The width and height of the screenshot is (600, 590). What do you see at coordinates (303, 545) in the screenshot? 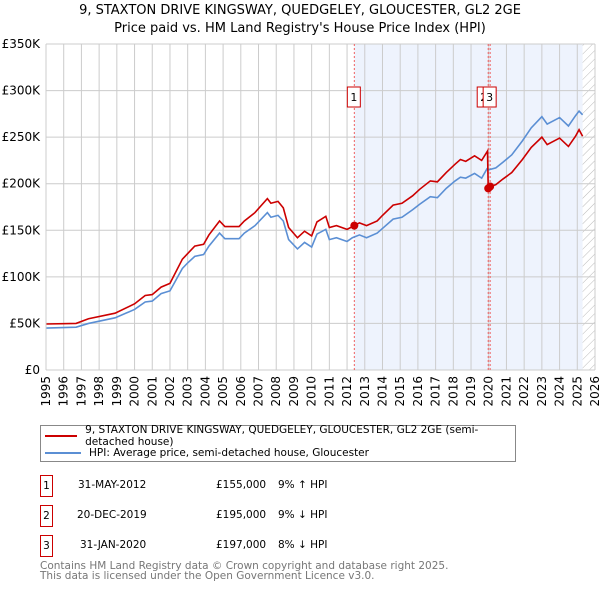
I see `transaction-hpi: 8% ↓ HPI` at bounding box center [303, 545].